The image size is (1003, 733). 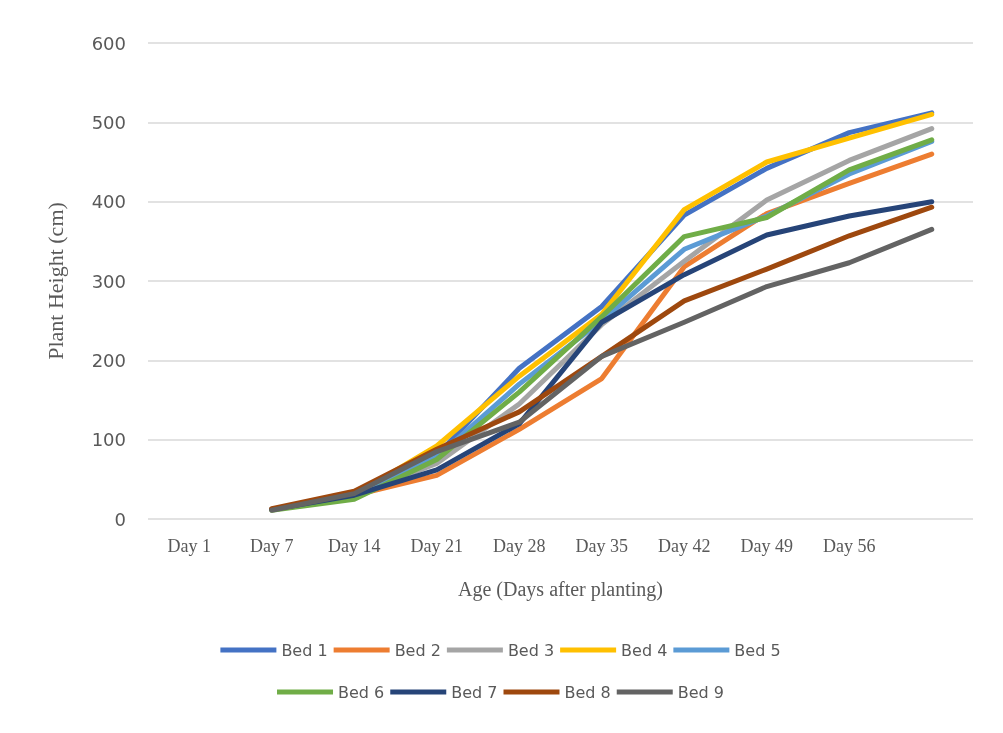 I want to click on y-tick-label: 500, so click(x=108, y=122).